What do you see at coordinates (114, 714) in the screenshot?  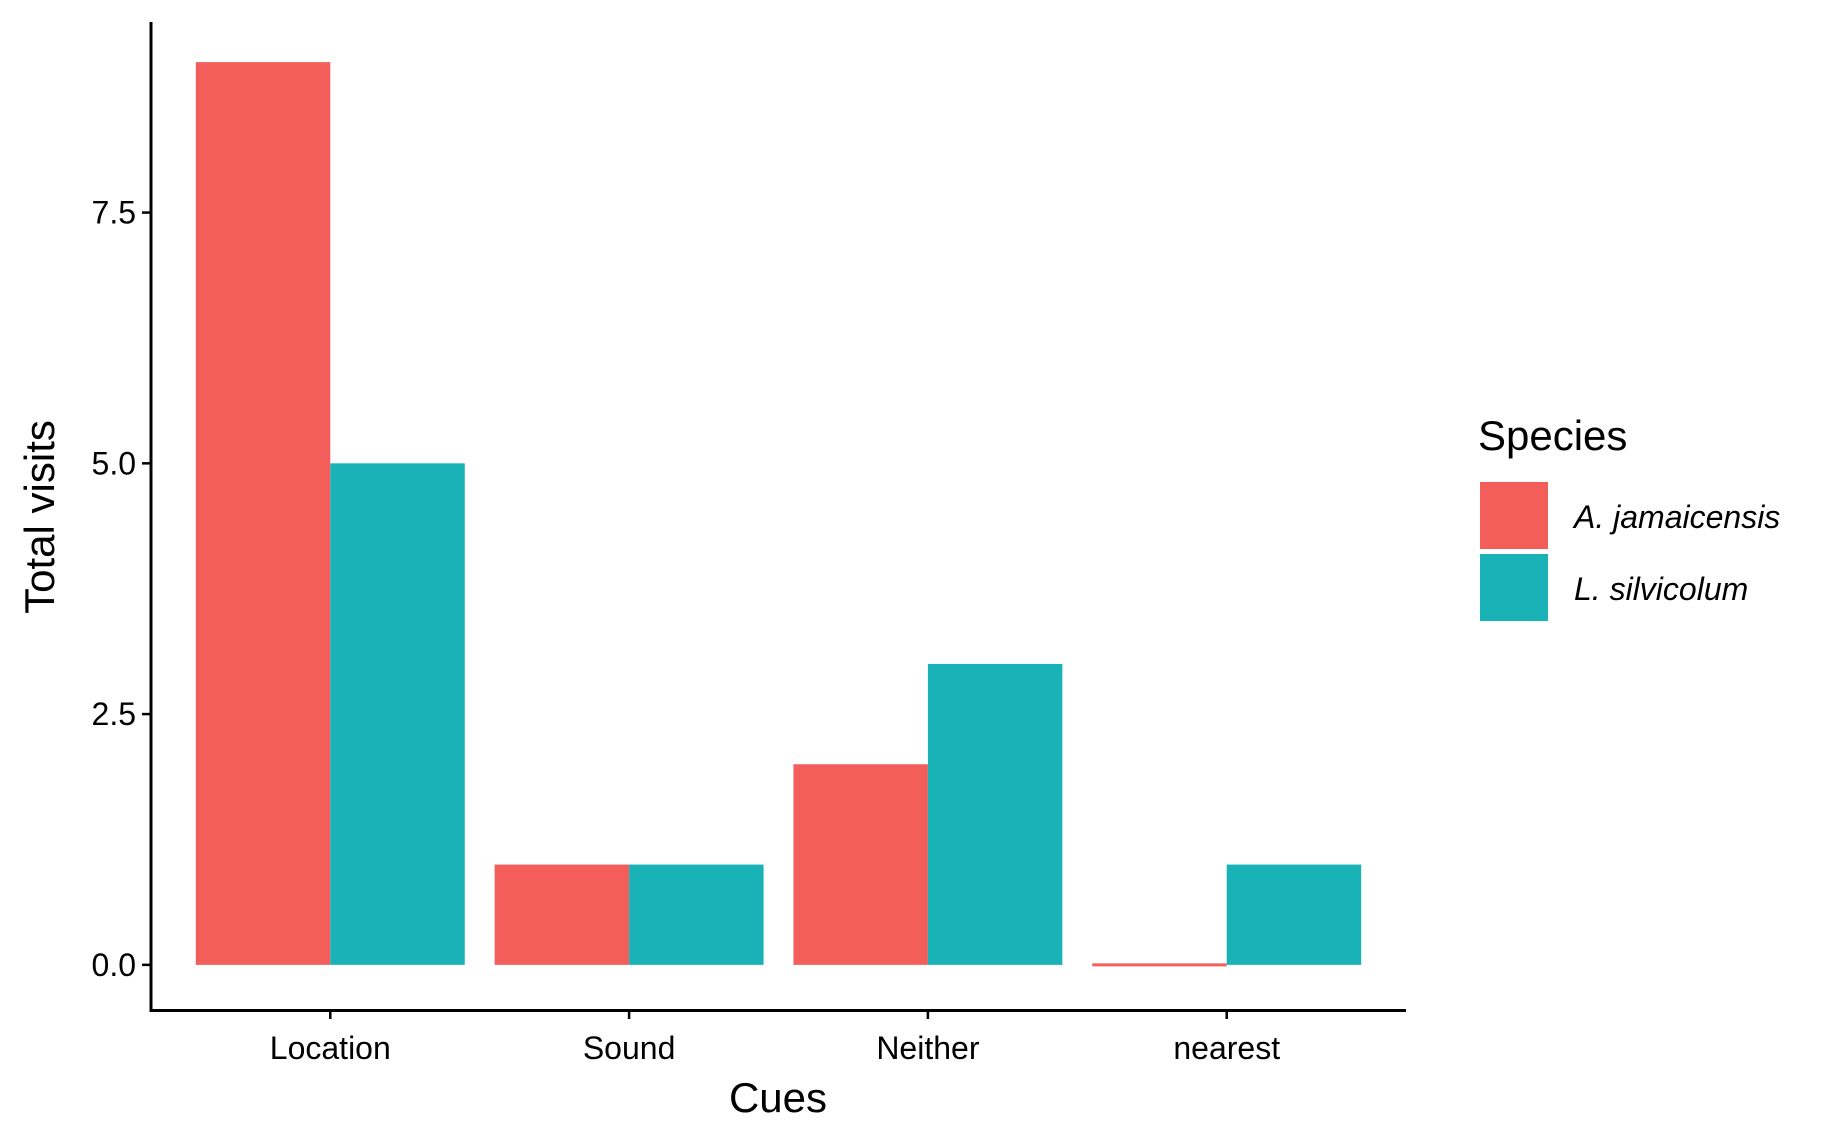 I see `y-tick-label: 2.5` at bounding box center [114, 714].